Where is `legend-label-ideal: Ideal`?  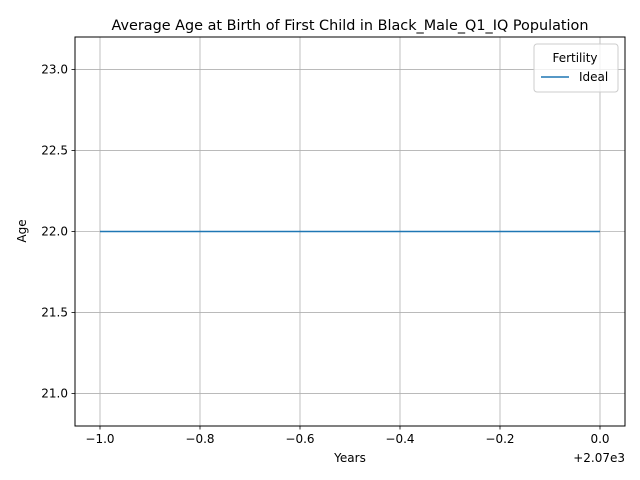
legend-label-ideal: Ideal is located at coordinates (593, 77).